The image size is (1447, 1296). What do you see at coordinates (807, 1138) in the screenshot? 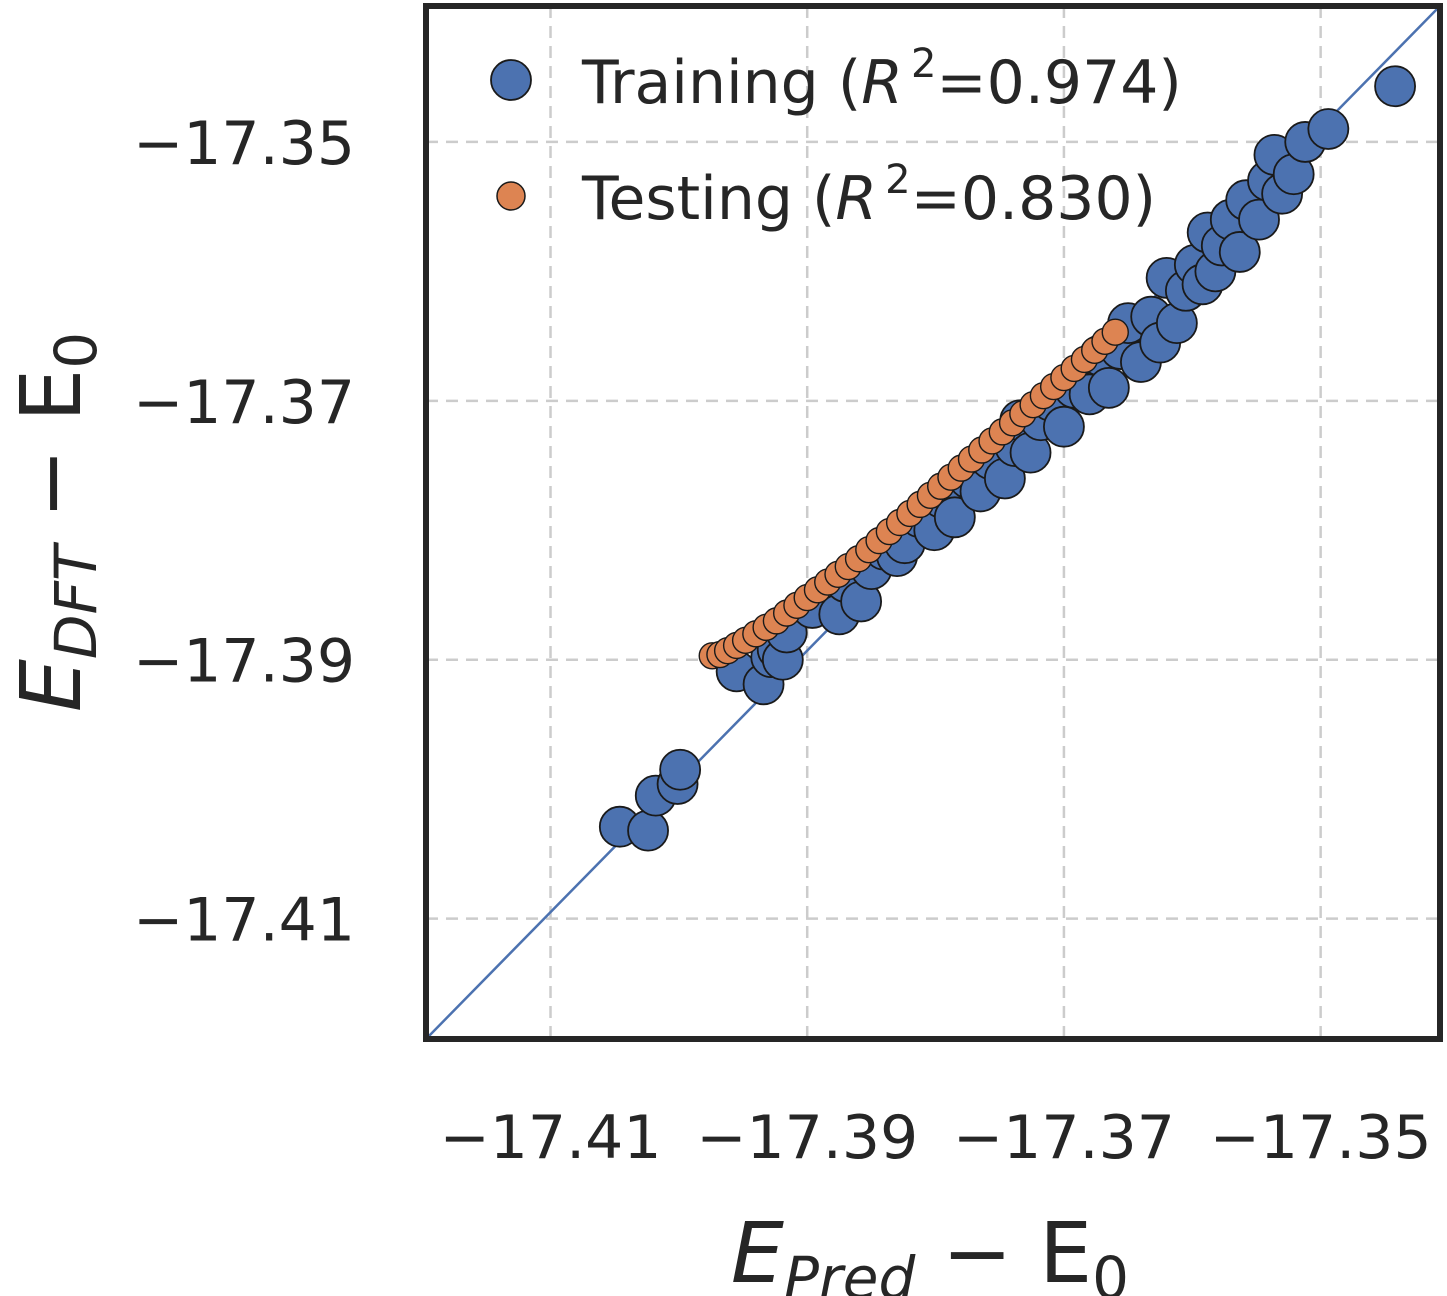
I see `x-tick-label: −17.39` at bounding box center [807, 1138].